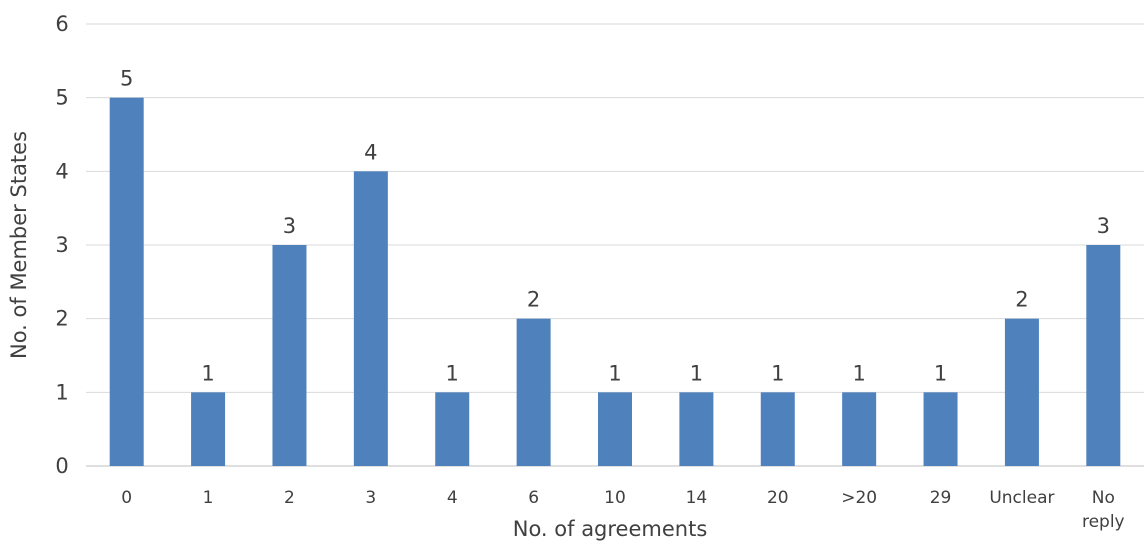 The height and width of the screenshot is (544, 1144). What do you see at coordinates (778, 498) in the screenshot?
I see `x-tick-label: 20` at bounding box center [778, 498].